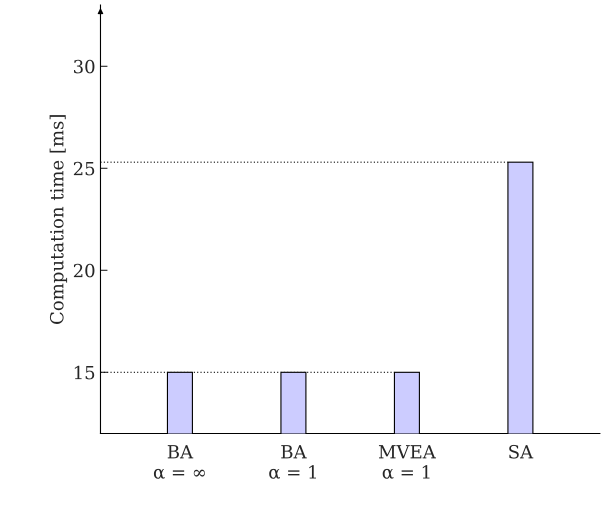 The height and width of the screenshot is (510, 609). I want to click on x-tick-label: SA, so click(521, 451).